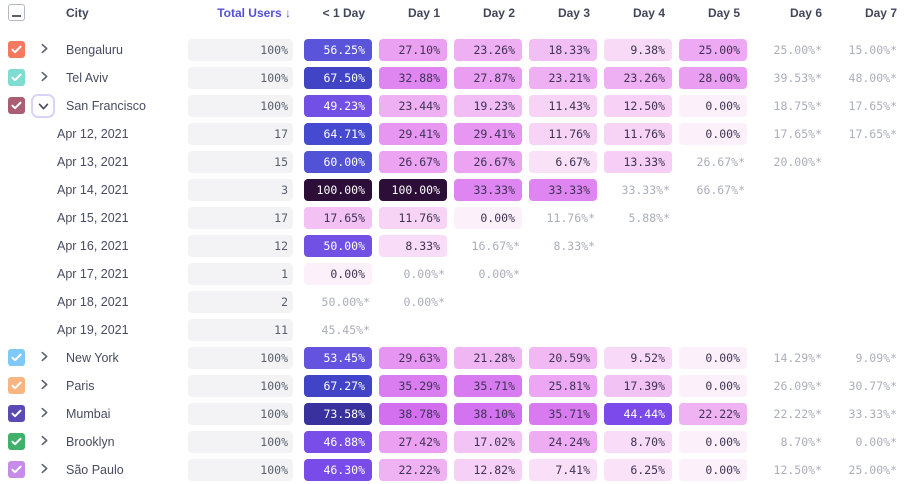 This screenshot has height=484, width=920. I want to click on retention-cell: 8.70%, so click(638, 442).